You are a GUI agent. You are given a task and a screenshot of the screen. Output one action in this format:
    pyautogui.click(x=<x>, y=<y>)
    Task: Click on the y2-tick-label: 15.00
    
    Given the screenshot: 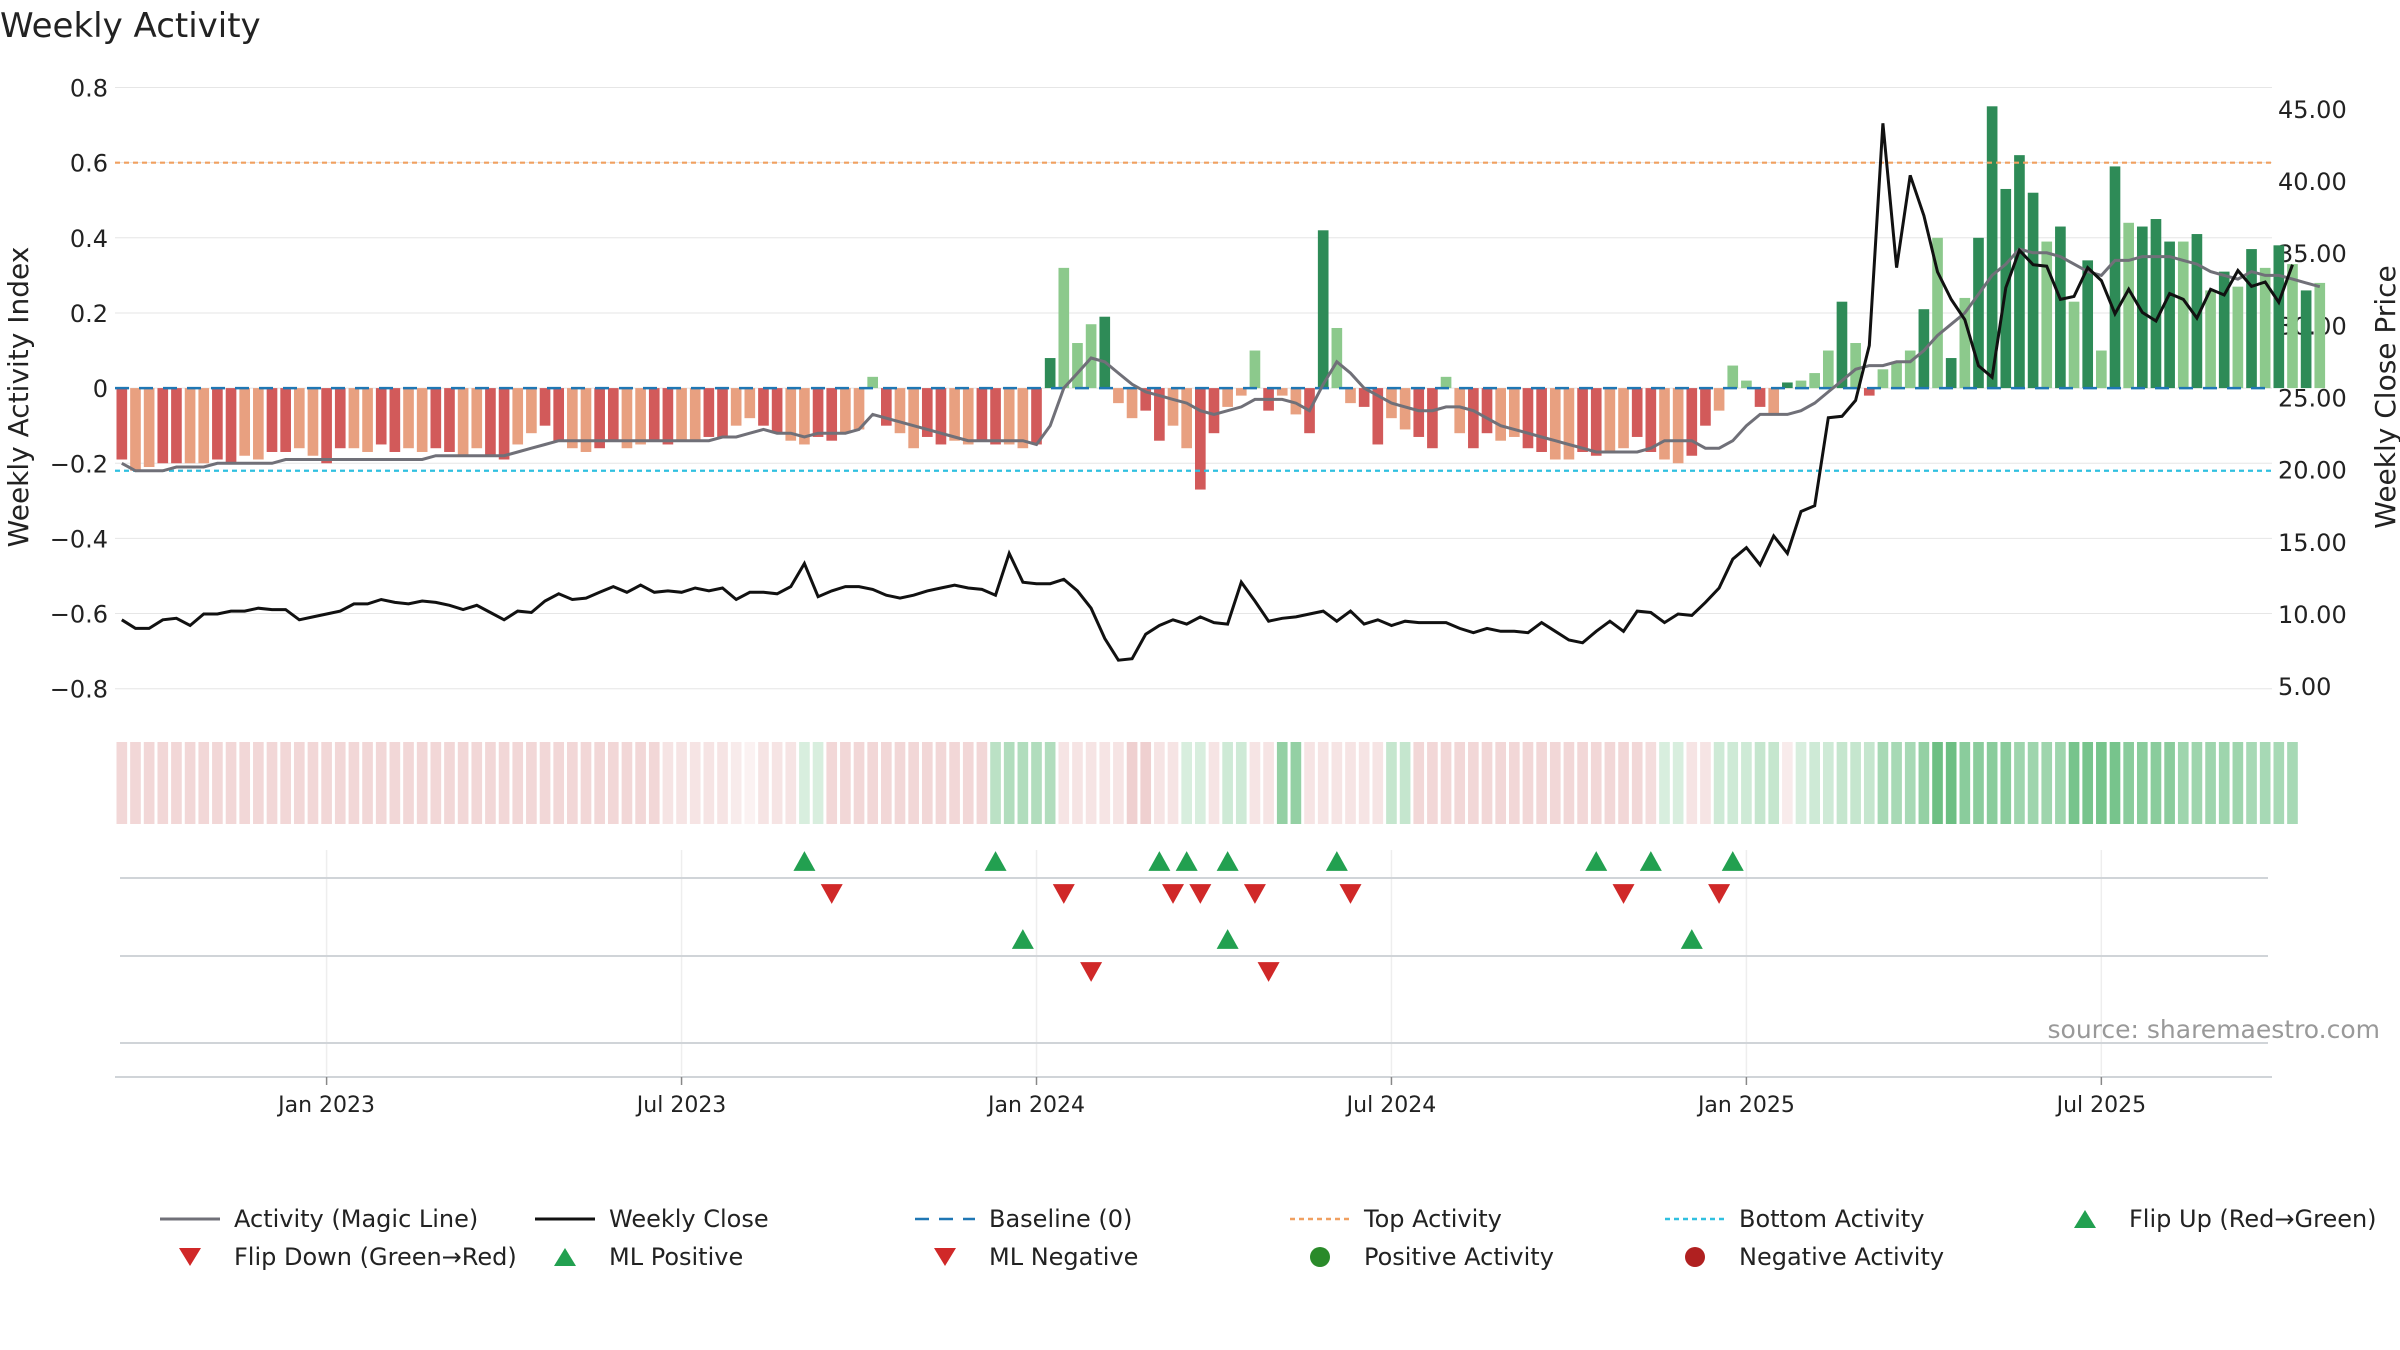 What is the action you would take?
    pyautogui.click(x=2312, y=543)
    